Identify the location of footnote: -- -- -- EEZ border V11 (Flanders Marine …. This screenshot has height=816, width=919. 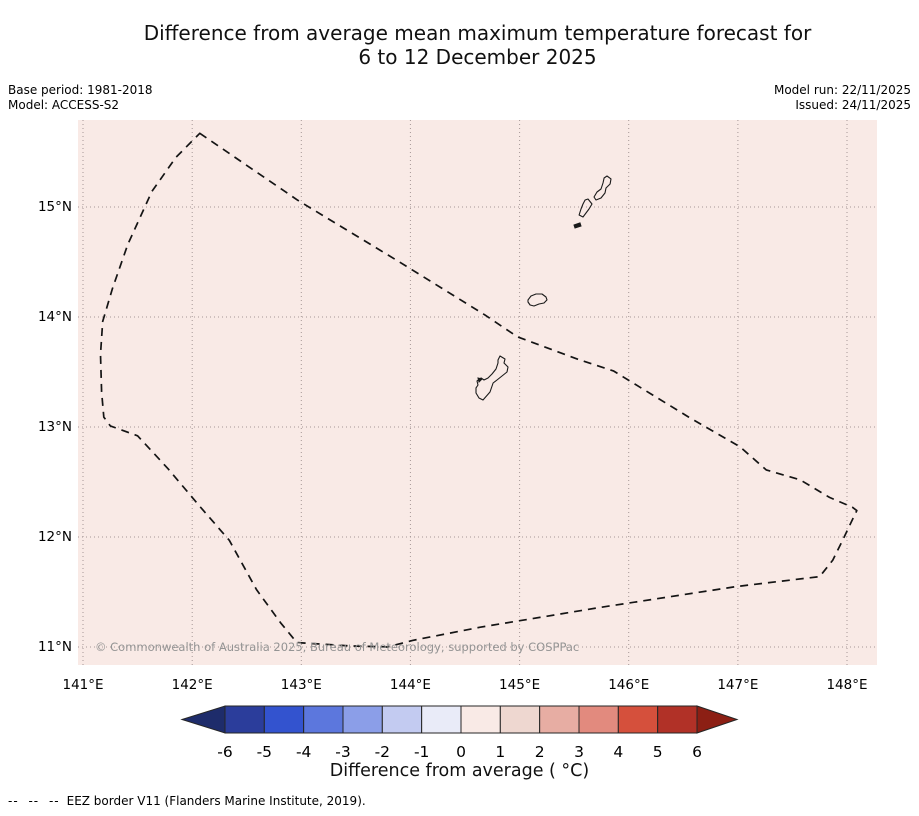
(187, 801).